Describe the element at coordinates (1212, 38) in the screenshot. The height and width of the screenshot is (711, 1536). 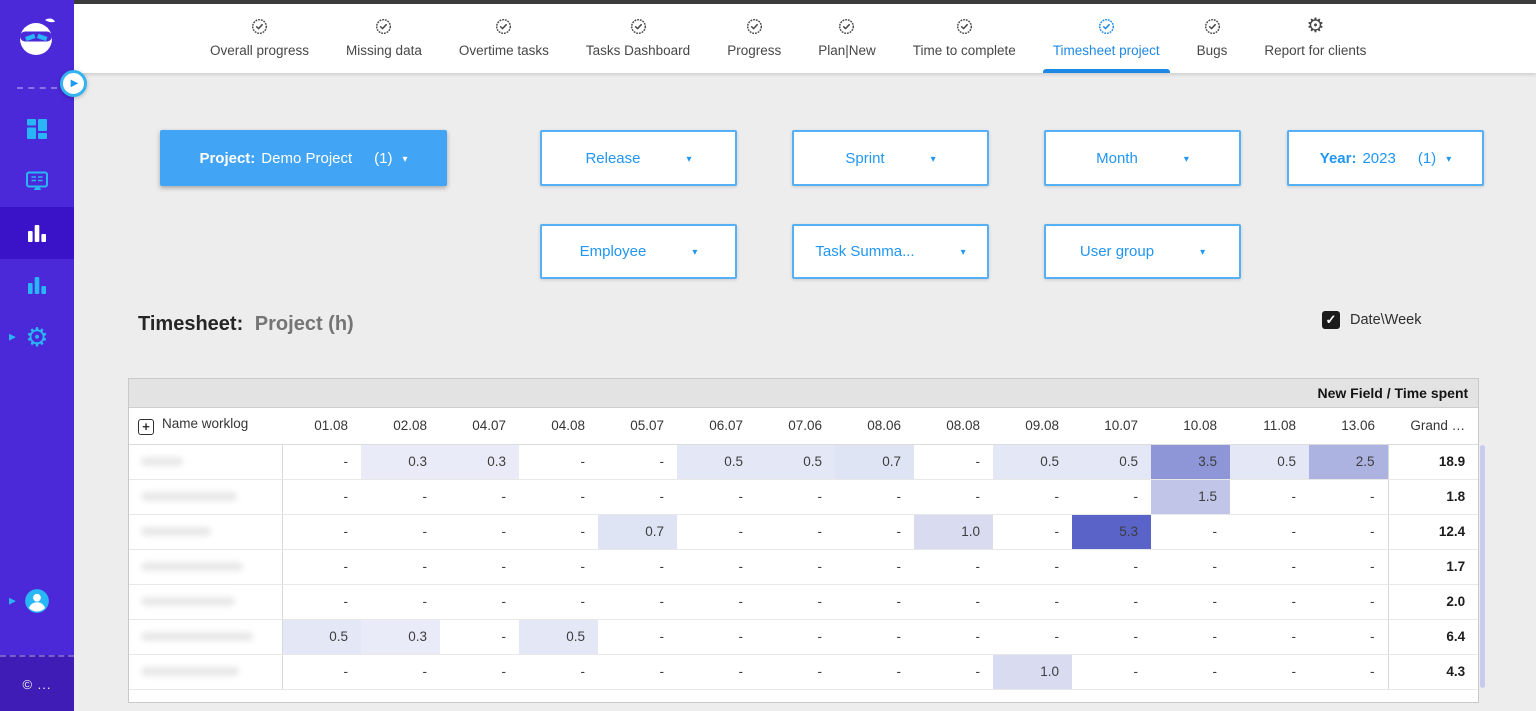
I see `tab-bugs: Bugs` at that location.